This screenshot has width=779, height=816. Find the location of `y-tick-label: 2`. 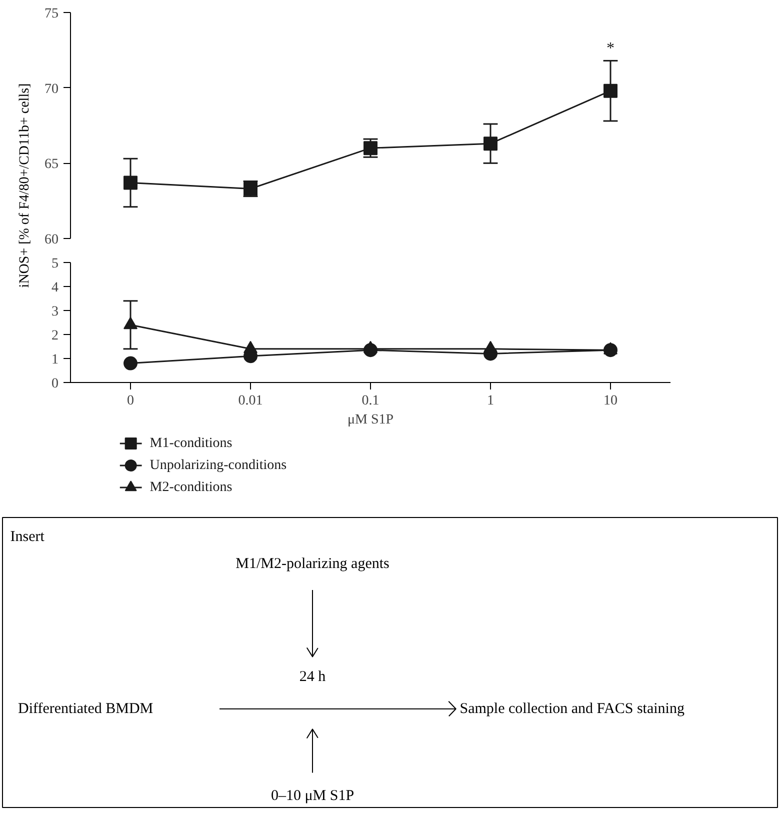

y-tick-label: 2 is located at coordinates (55, 336).